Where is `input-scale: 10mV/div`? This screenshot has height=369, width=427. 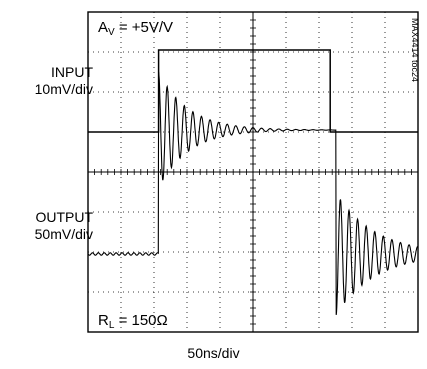
input-scale: 10mV/div is located at coordinates (63, 89).